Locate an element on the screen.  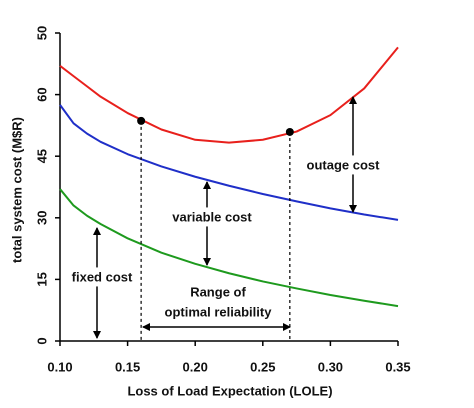
x-tick-label: 0.20 is located at coordinates (195, 366).